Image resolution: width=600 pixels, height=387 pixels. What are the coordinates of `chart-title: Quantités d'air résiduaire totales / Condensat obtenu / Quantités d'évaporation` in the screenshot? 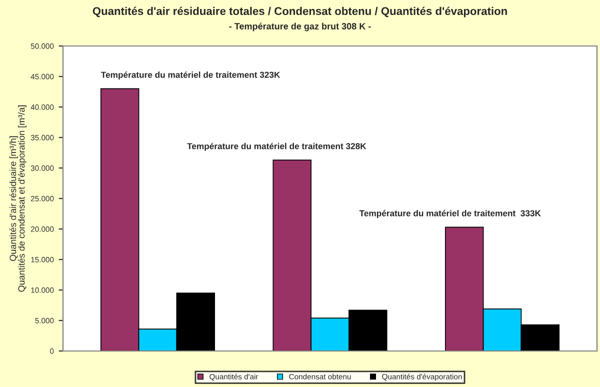 It's located at (299, 12).